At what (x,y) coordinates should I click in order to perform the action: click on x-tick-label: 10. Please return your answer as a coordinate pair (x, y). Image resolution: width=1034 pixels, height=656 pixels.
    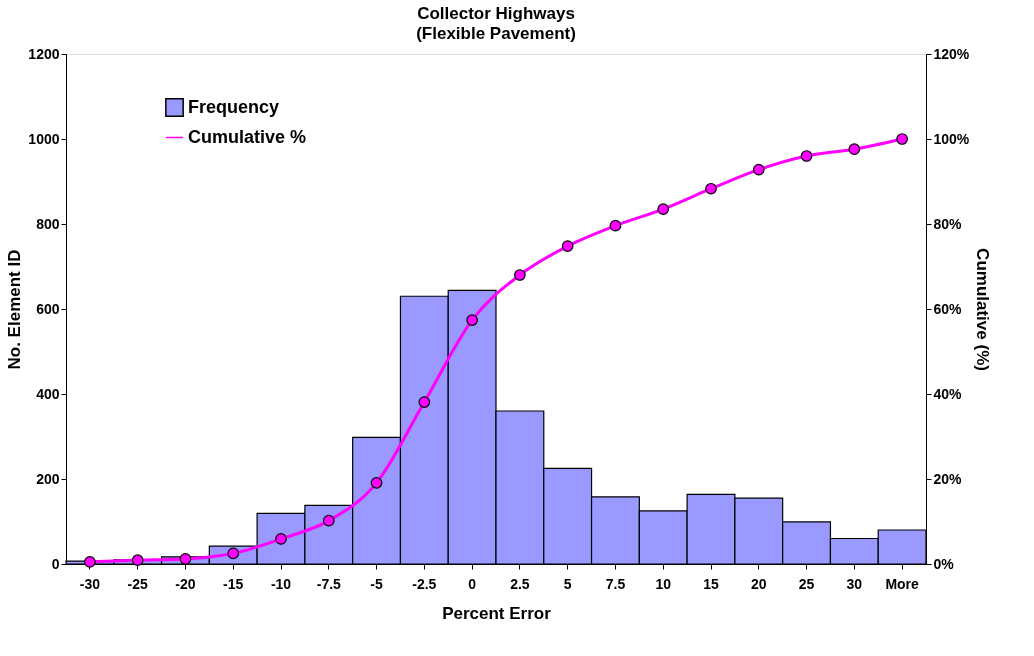
    Looking at the image, I should click on (663, 583).